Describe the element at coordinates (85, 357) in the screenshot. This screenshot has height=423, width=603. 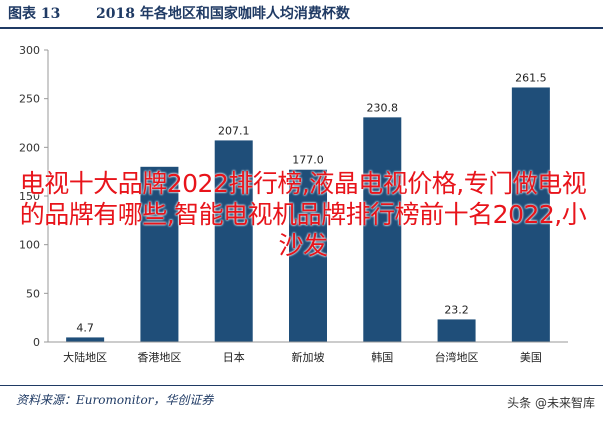
I see `x-tick-label: 大陆地区` at that location.